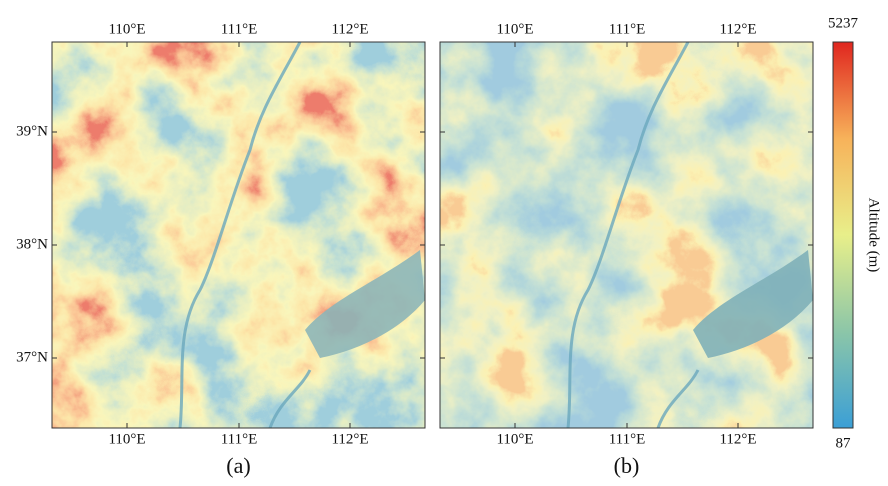  I want to click on colorbar, so click(843, 235).